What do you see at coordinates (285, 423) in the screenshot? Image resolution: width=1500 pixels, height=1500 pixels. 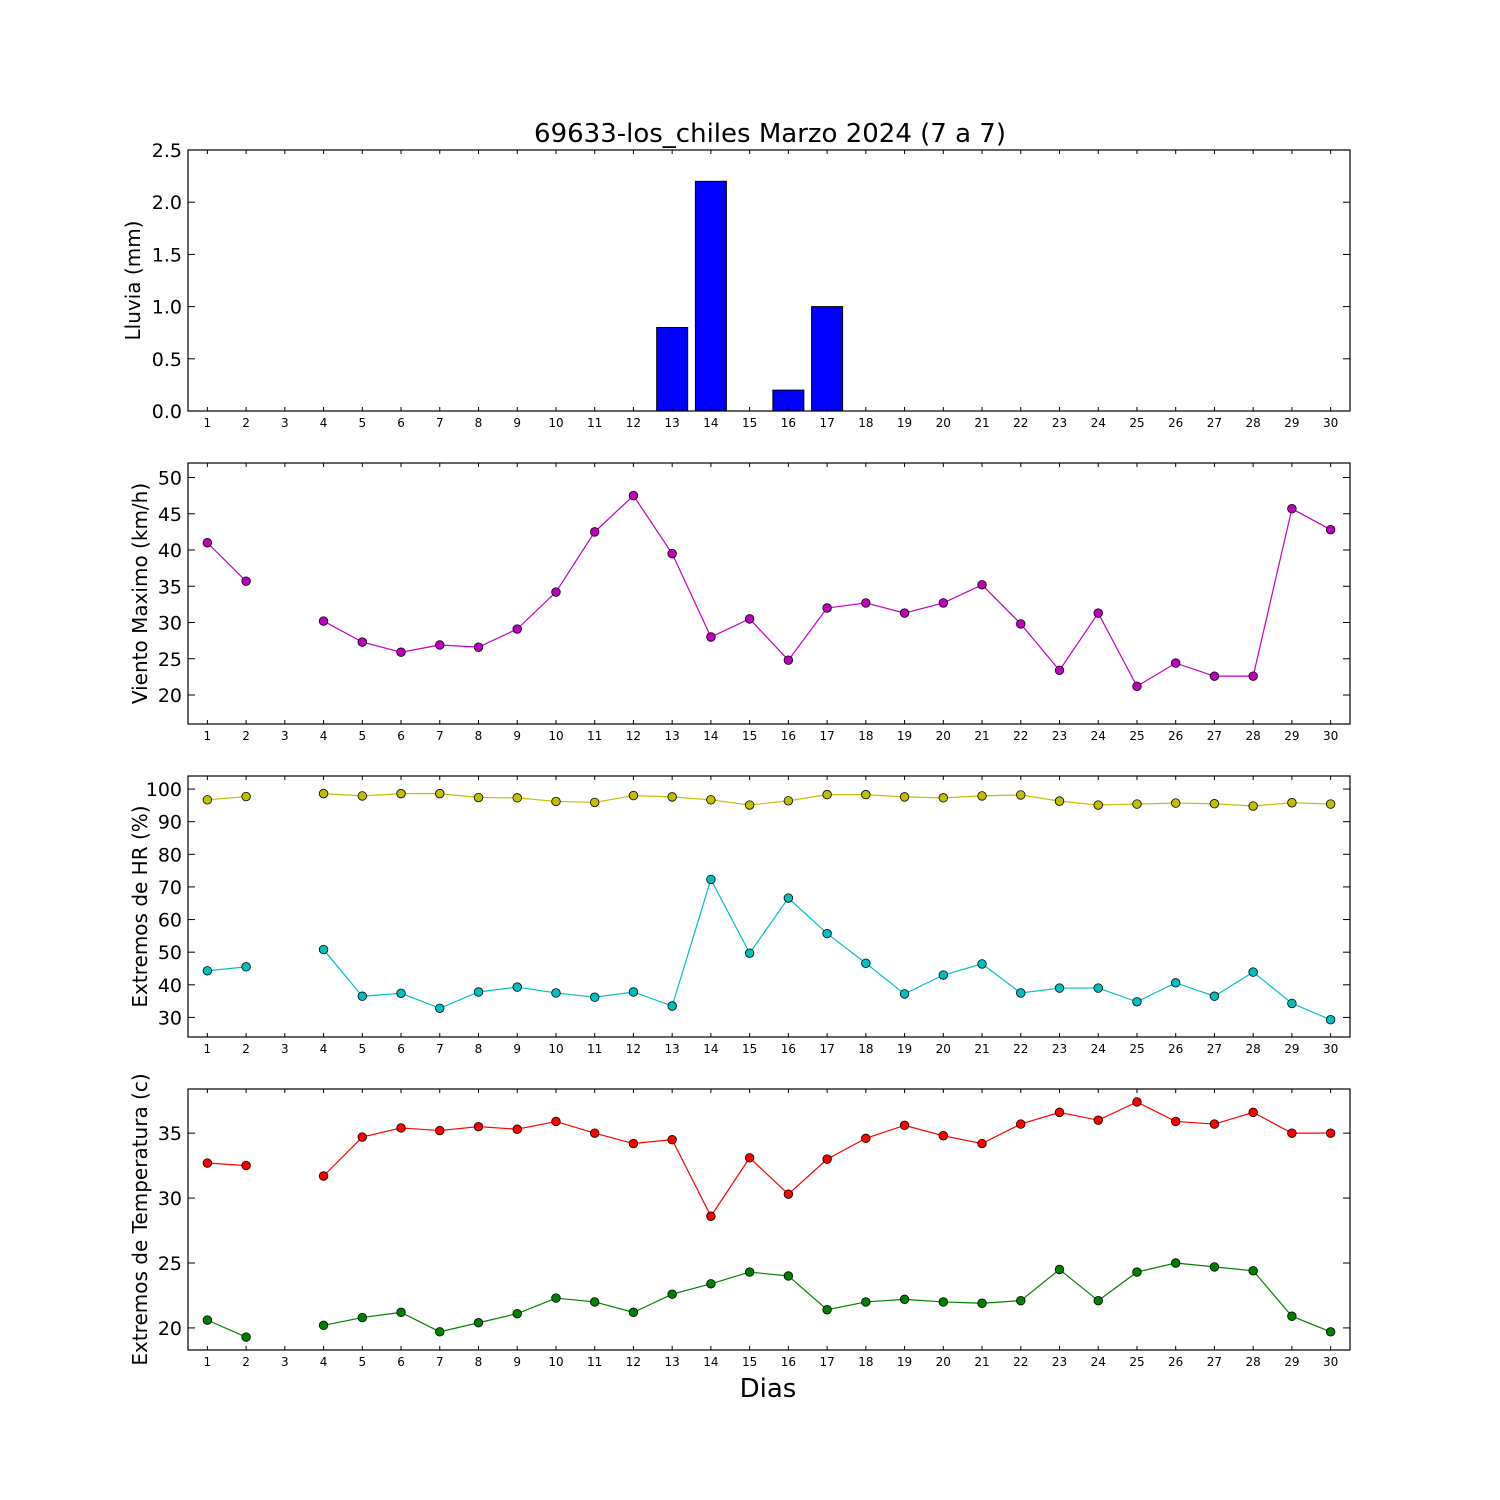 I see `x-tick-label: 3` at bounding box center [285, 423].